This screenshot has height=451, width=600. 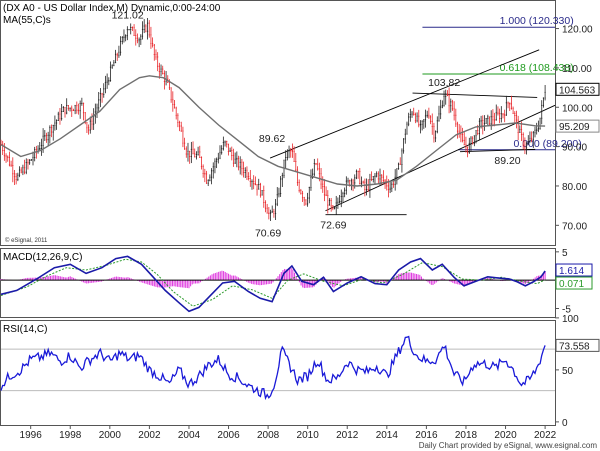 I want to click on price-annotation: 70.69, so click(x=268, y=234).